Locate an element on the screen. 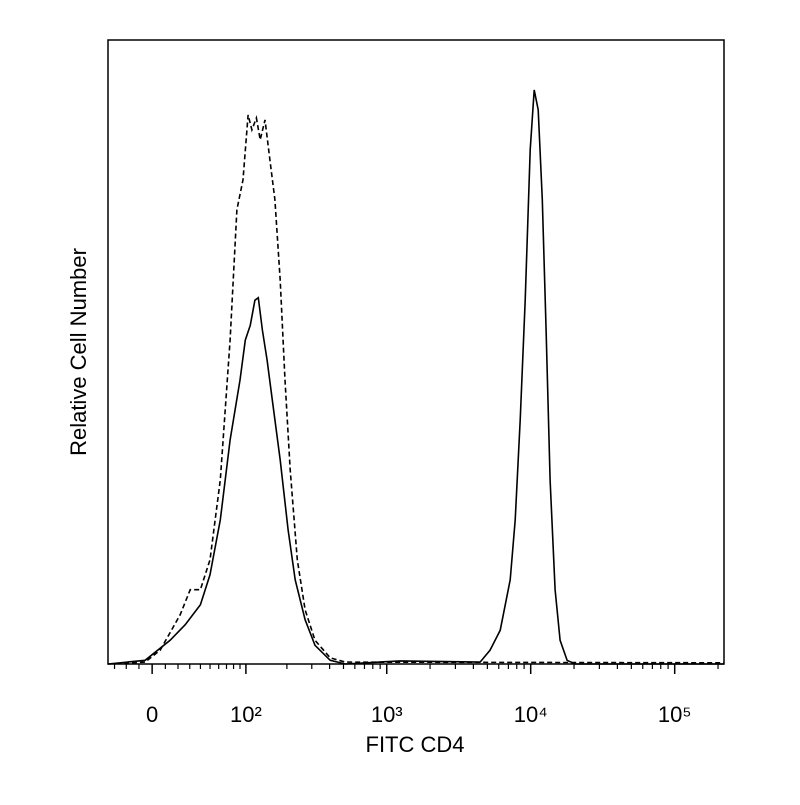 This screenshot has width=800, height=805. x-tick-label: 10² is located at coordinates (246, 714).